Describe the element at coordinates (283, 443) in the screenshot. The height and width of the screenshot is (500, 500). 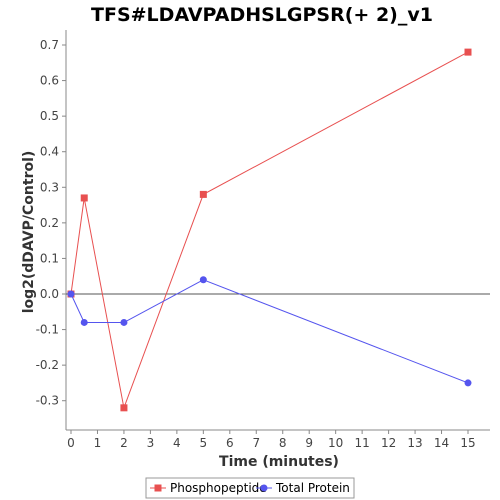
I see `x-tick-label: 8` at that location.